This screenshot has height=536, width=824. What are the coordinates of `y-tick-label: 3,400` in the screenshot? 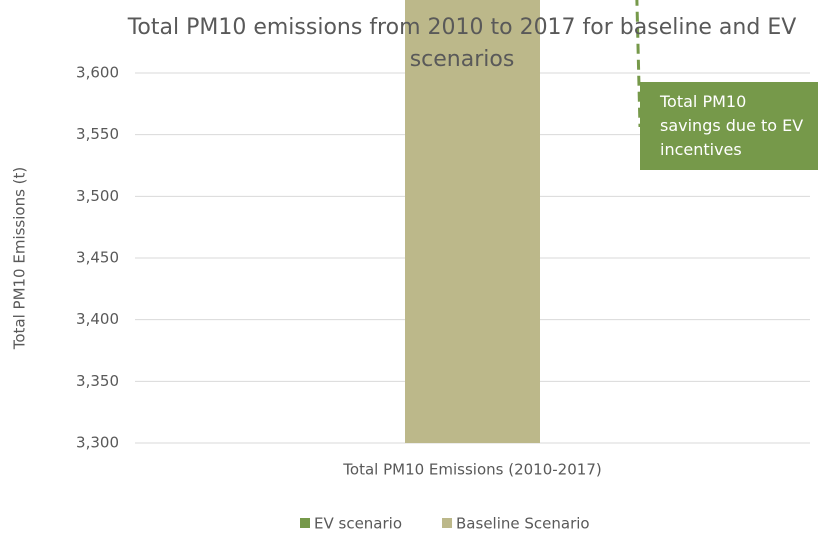 It's located at (97, 319).